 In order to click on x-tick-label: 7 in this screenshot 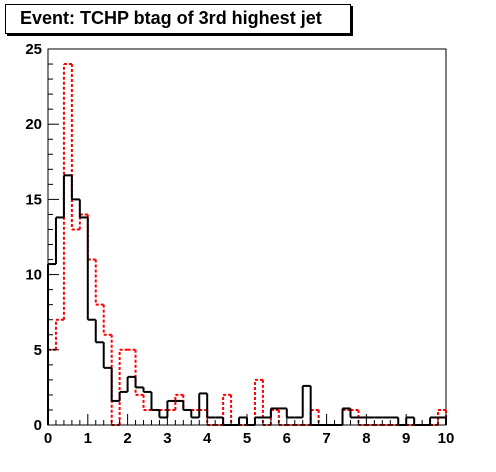, I will do `click(326, 438)`.